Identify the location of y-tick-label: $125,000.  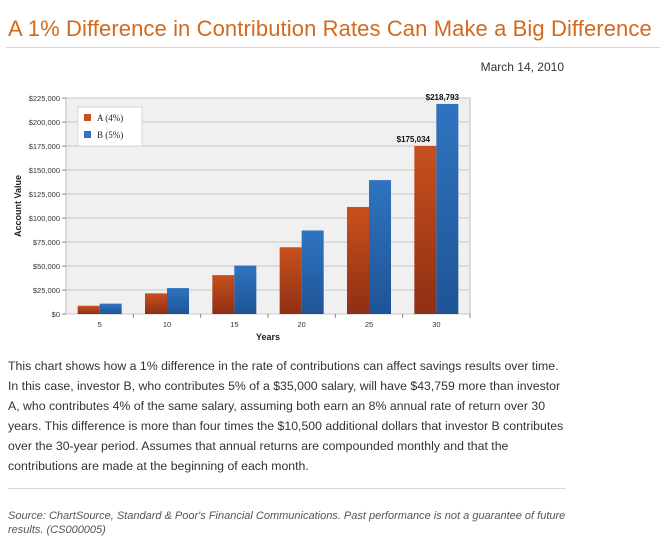
(44, 194).